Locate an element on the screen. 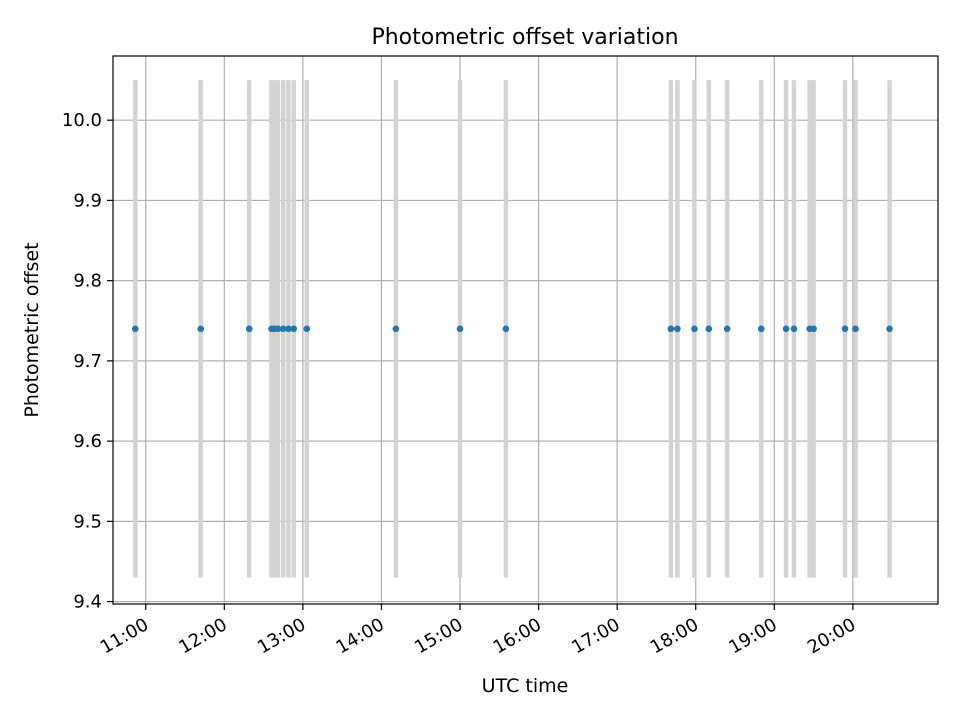 The image size is (960, 720). y-tick-label: 9.4 is located at coordinates (87, 602).